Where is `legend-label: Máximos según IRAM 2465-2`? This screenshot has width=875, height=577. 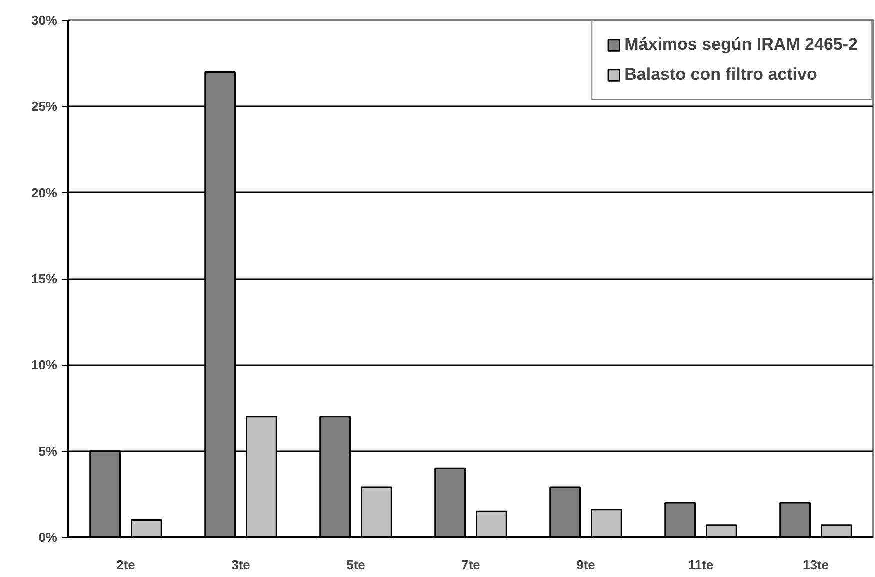 legend-label: Máximos según IRAM 2465-2 is located at coordinates (741, 45).